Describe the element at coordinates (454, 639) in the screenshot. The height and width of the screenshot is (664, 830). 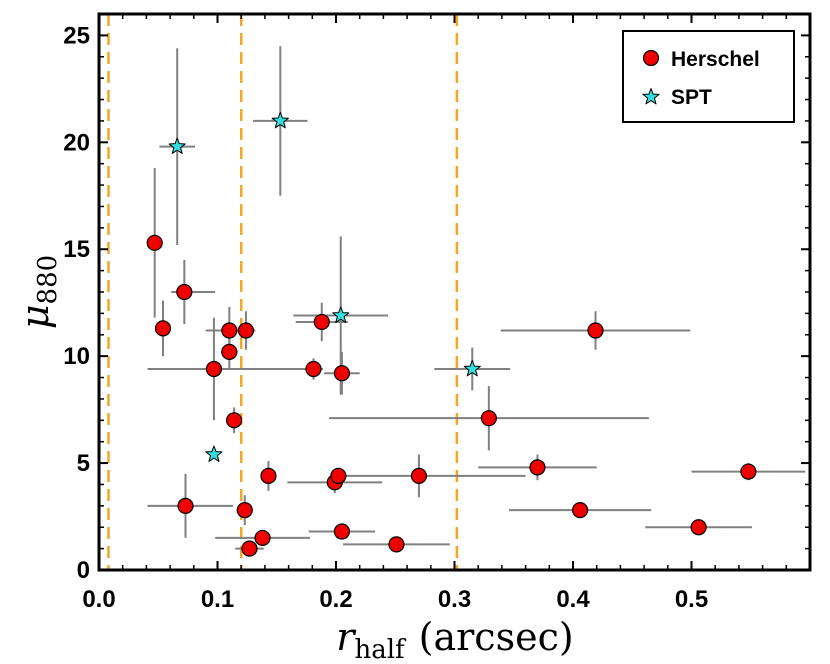
I see `x-axis-title: rhalf (arcsec)` at that location.